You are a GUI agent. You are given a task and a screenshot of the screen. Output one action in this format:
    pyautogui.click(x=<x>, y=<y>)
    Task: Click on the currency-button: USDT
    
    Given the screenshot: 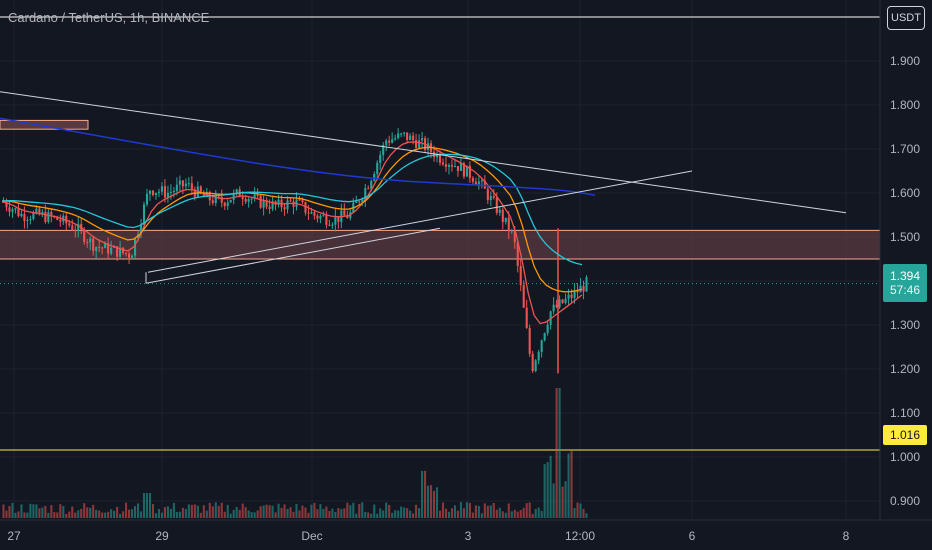 What is the action you would take?
    pyautogui.click(x=906, y=18)
    